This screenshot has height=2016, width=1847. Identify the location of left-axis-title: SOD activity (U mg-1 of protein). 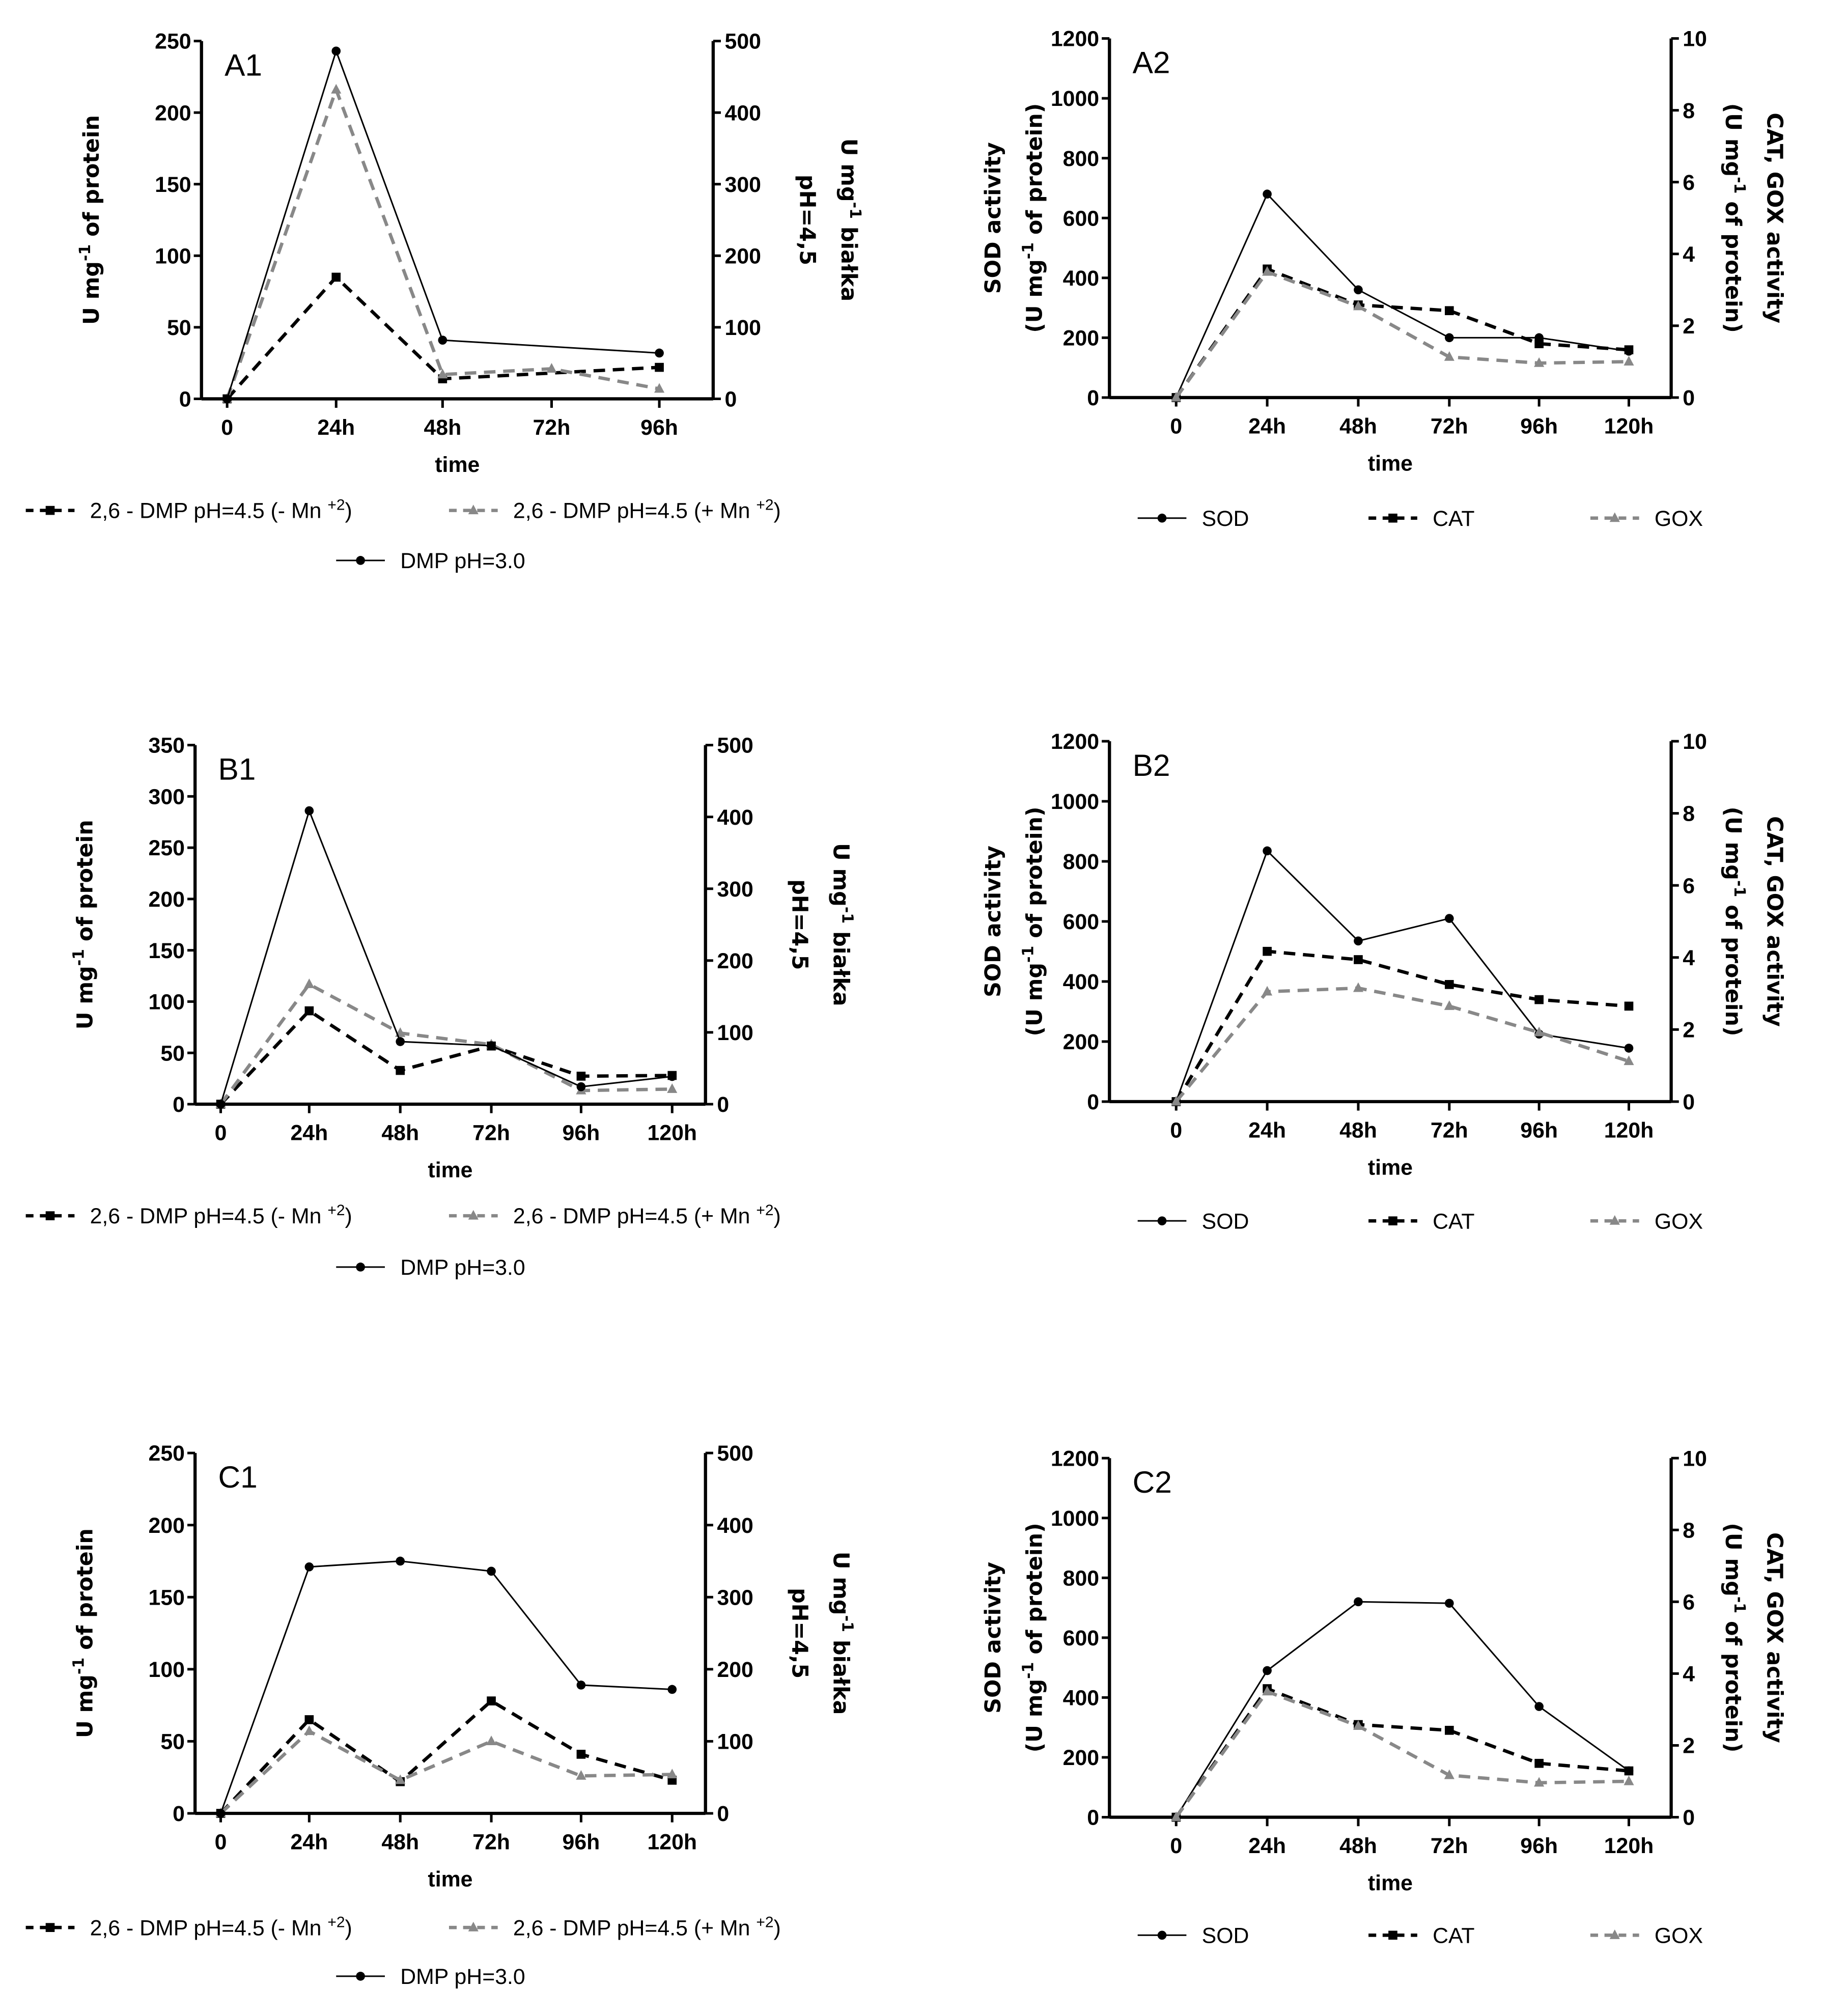
(1014, 1637).